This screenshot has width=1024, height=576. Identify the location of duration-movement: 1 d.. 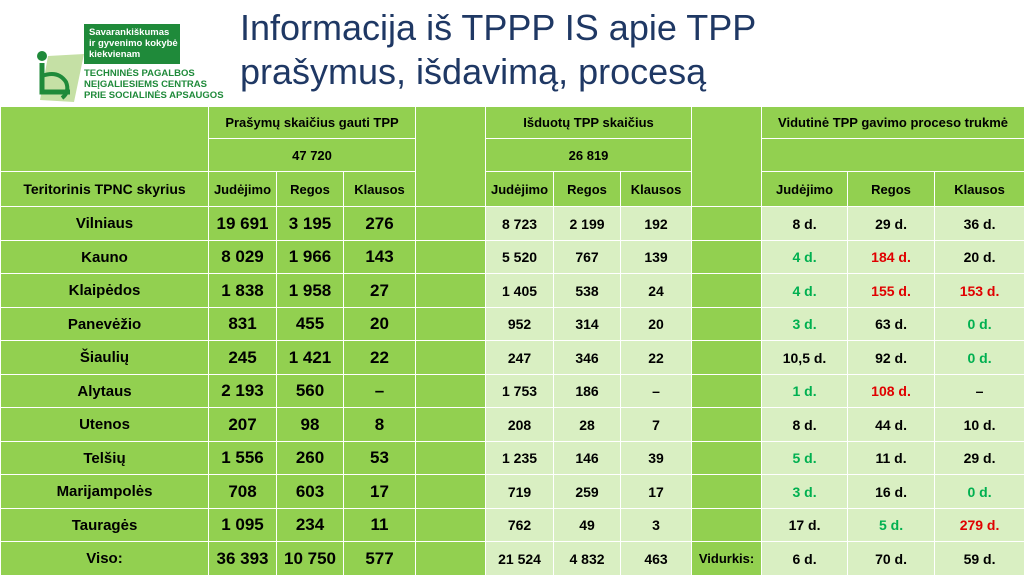
(805, 391).